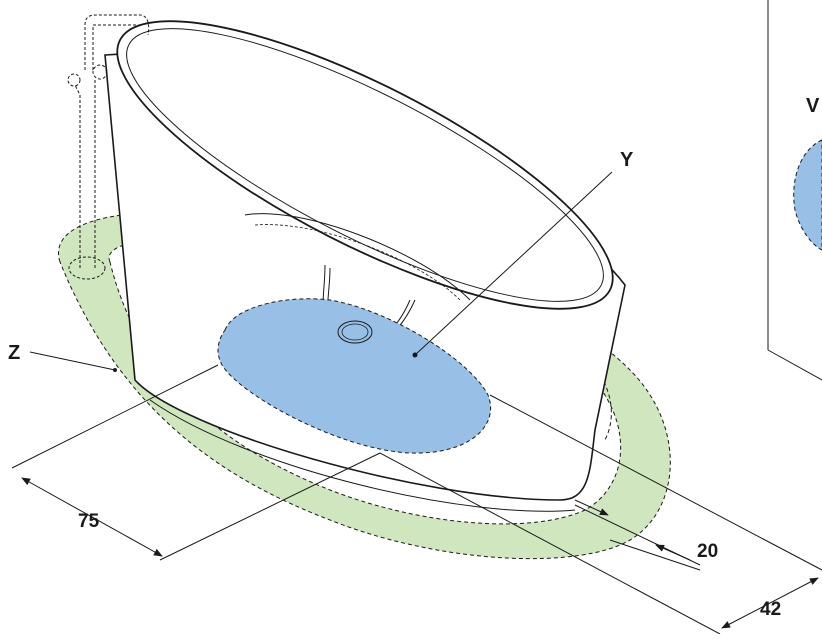 This screenshot has width=822, height=639. I want to click on dimension-75-arrow, so click(92, 517).